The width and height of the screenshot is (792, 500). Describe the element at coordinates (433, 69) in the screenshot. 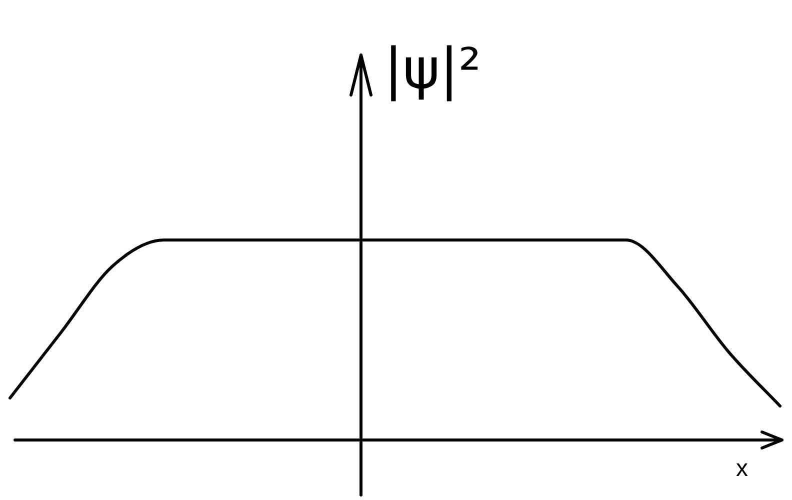

I see `y-axis-title: |ψ|²` at that location.